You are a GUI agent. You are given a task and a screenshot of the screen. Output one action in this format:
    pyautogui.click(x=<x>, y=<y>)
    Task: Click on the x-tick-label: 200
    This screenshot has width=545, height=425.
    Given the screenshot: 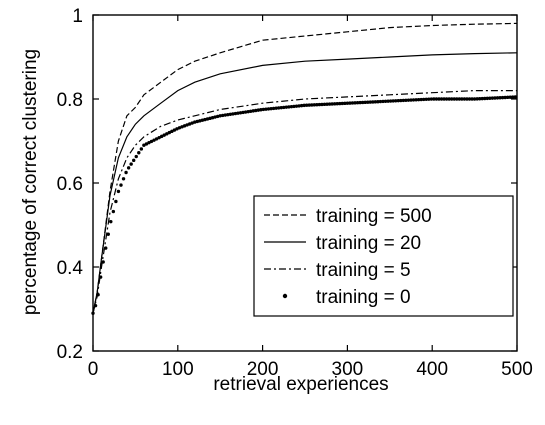 What is the action you would take?
    pyautogui.click(x=263, y=369)
    